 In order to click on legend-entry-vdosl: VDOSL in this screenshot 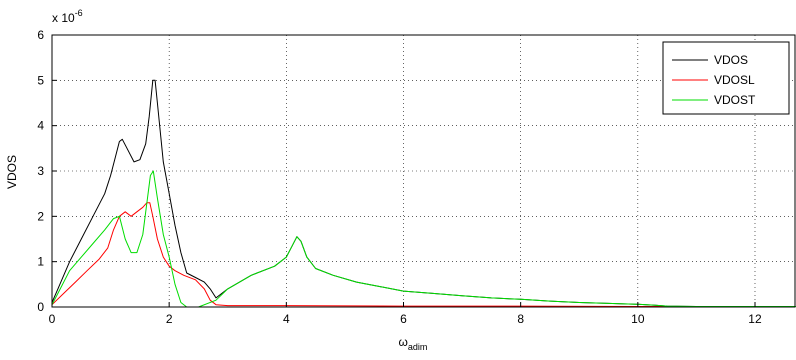, I will do `click(713, 80)`.